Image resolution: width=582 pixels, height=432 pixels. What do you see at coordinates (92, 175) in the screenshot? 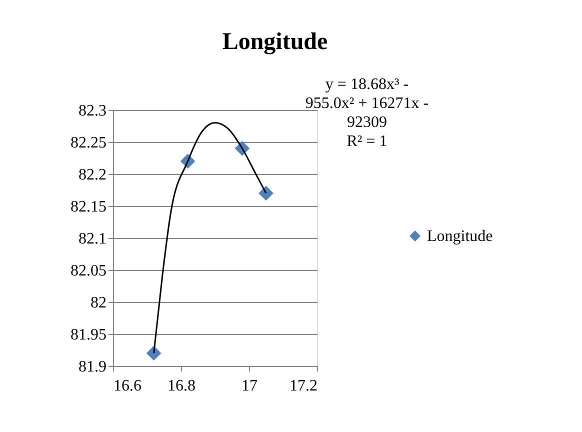
I see `y-tick-label: 82.2` at bounding box center [92, 175].